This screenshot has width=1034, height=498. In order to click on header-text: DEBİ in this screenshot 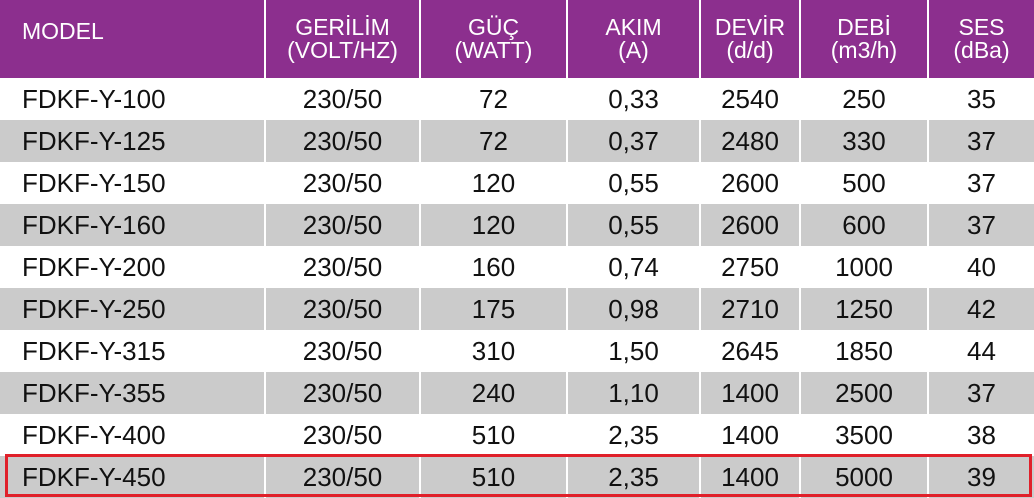, I will do `click(864, 27)`.